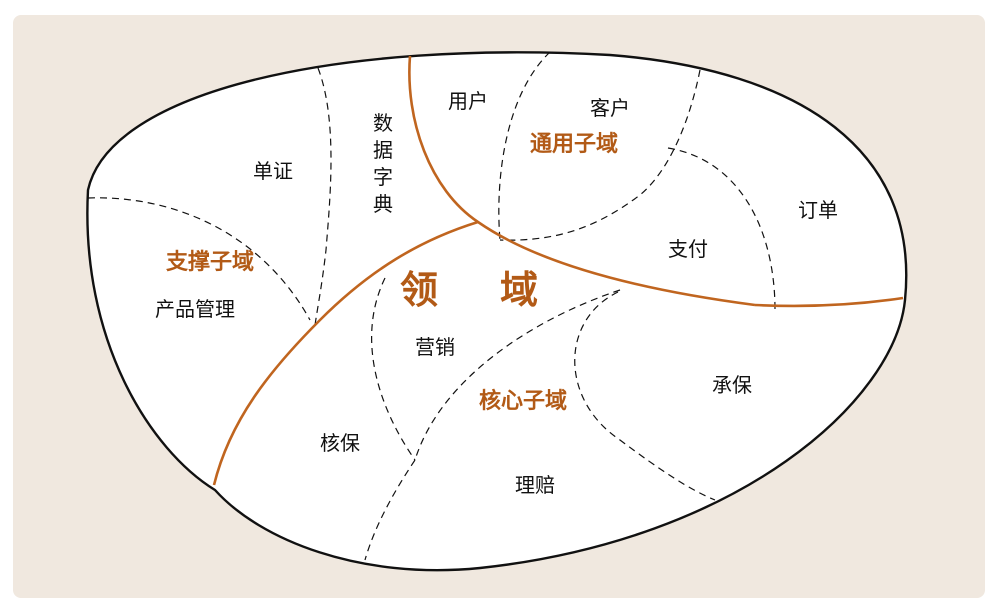  I want to click on domain-title-right: 域, so click(519, 290).